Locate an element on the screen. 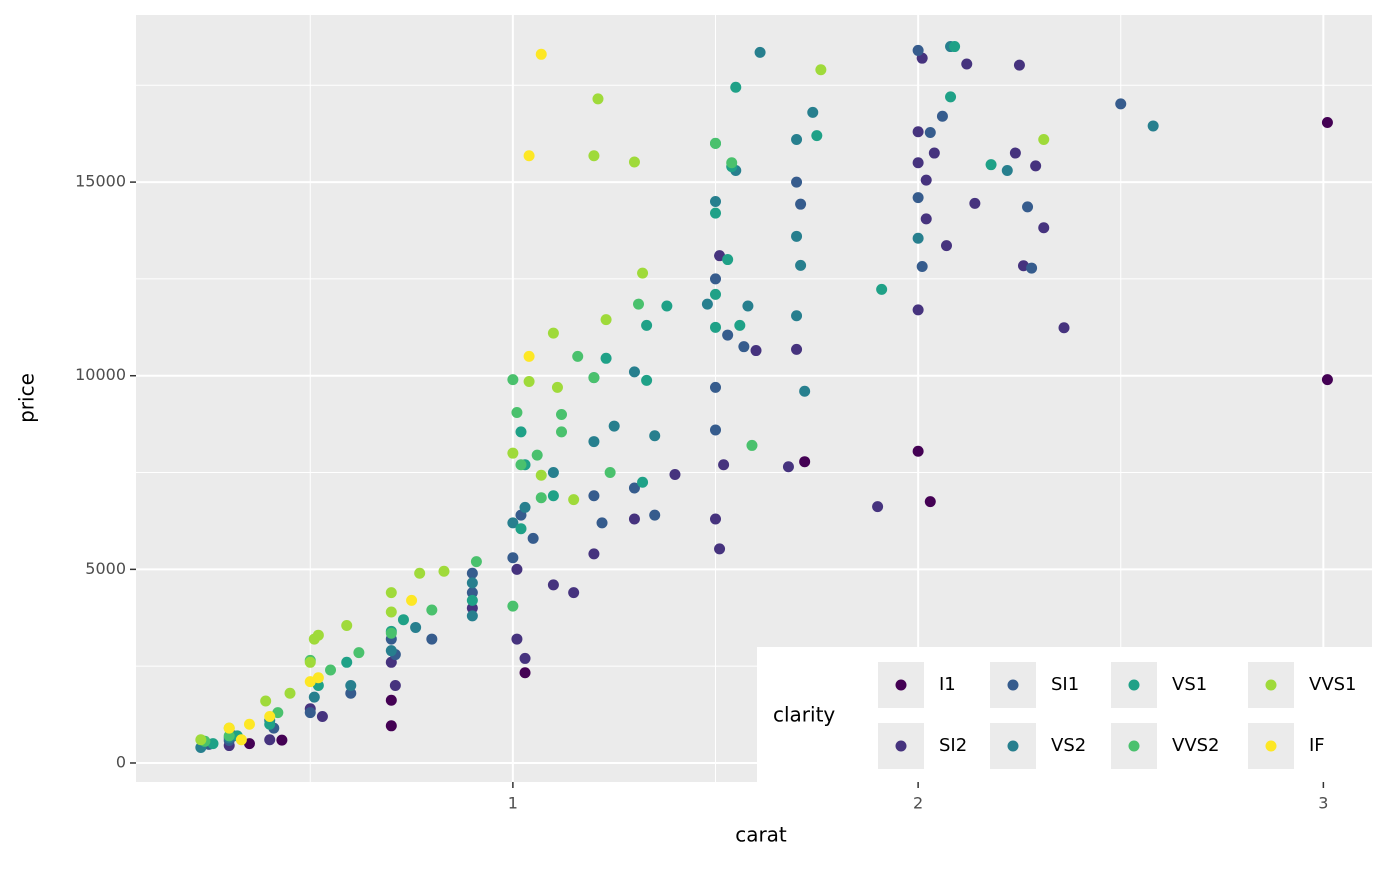 The width and height of the screenshot is (1400, 870). x-tick-label: 1 is located at coordinates (513, 803).